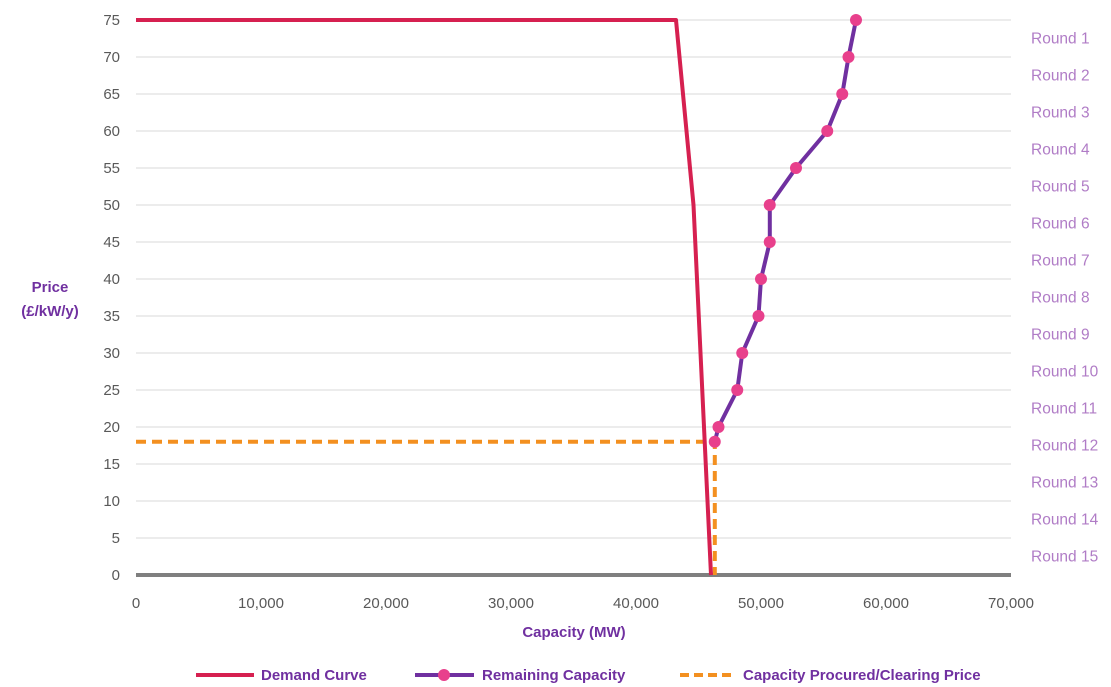 This screenshot has width=1111, height=687. What do you see at coordinates (1060, 150) in the screenshot?
I see `round-label: Round 4` at bounding box center [1060, 150].